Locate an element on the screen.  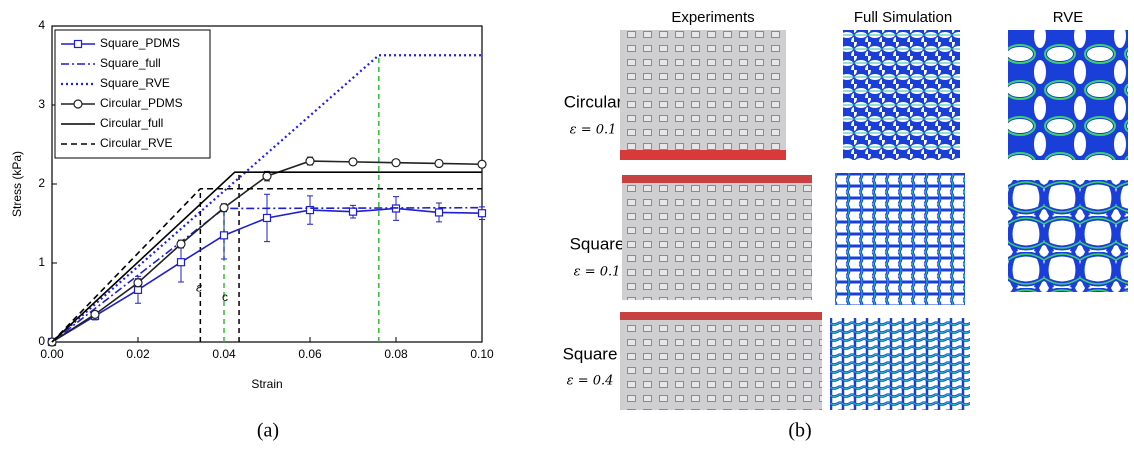
column-header: Full Simulation is located at coordinates (903, 17).